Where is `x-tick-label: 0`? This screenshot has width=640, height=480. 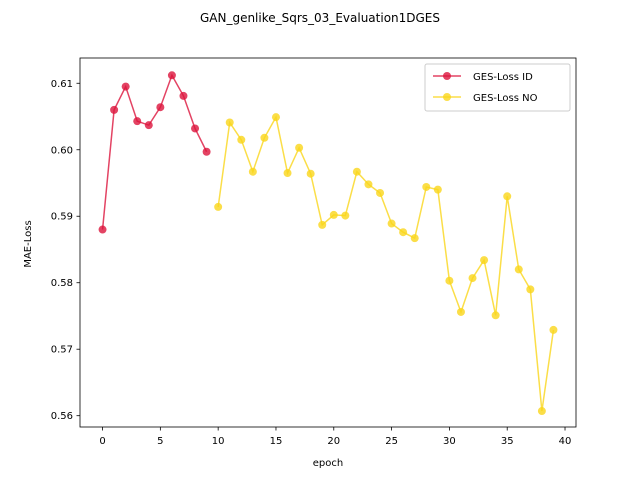
x-tick-label: 0 is located at coordinates (102, 441).